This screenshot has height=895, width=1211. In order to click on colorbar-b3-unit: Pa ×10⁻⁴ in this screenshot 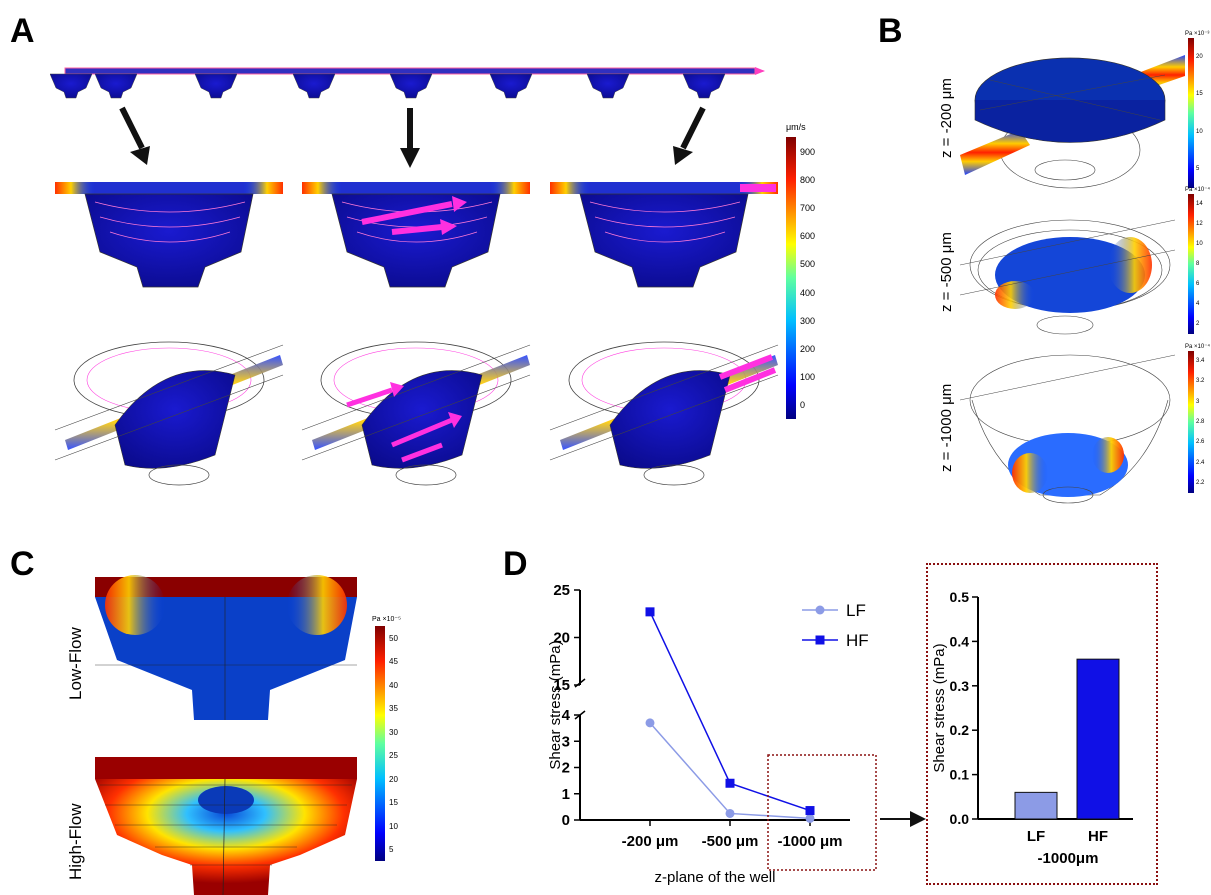, I will do `click(1197, 347)`.